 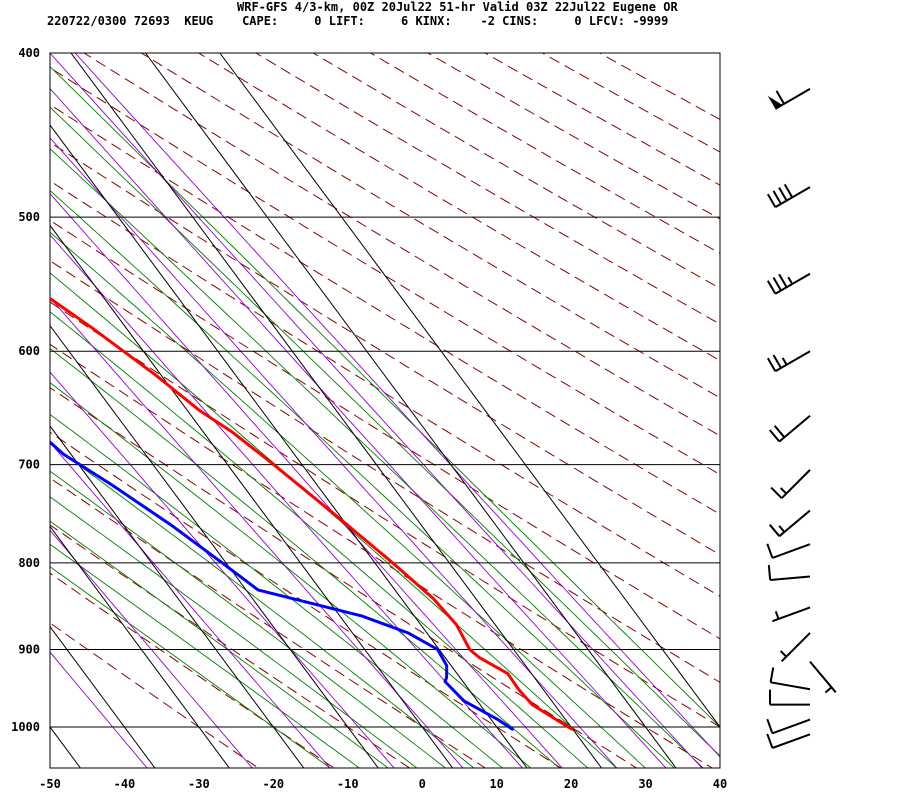 I want to click on x-tick-label: -50, so click(x=50, y=784).